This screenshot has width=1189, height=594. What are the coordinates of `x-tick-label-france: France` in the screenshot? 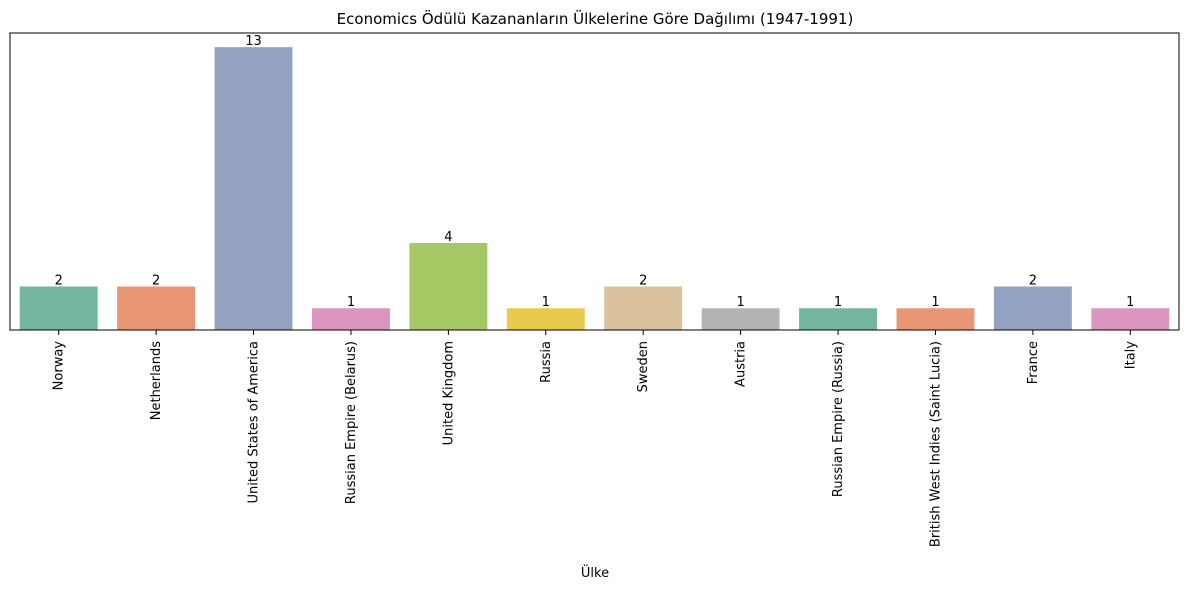 It's located at (1033, 362).